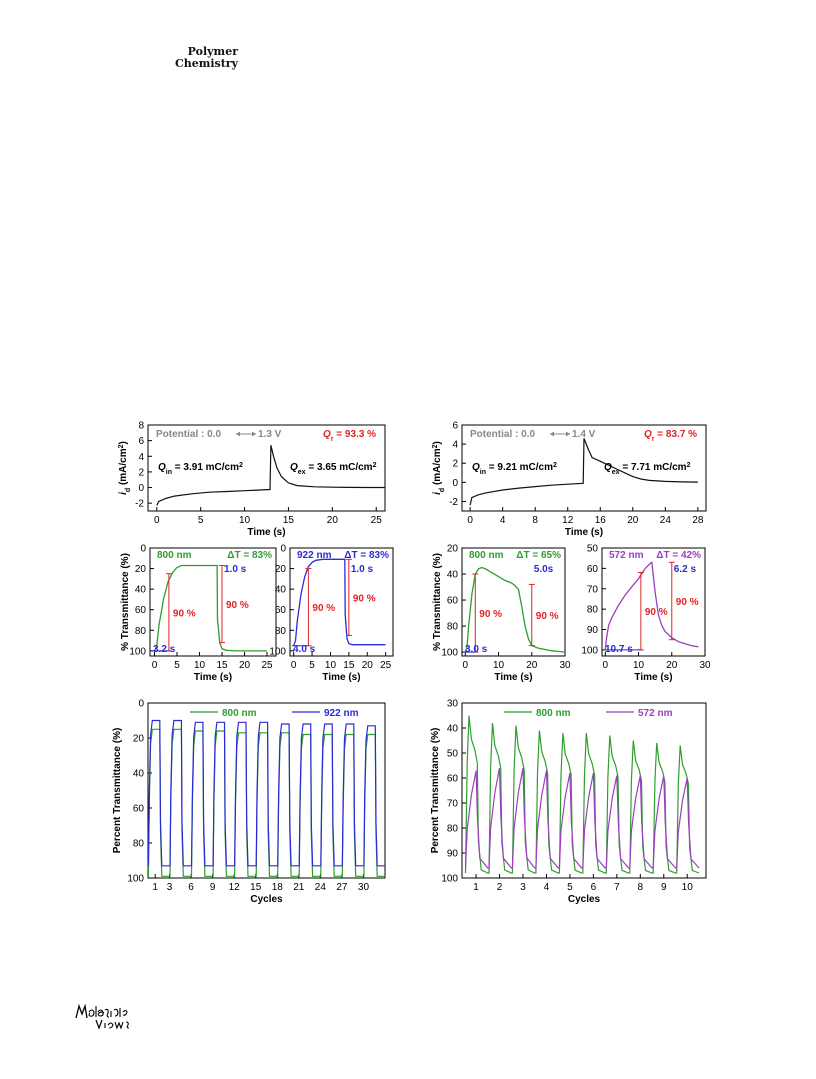 This screenshot has height=1079, width=816. Describe the element at coordinates (476, 467) in the screenshot. I see `cv-right-qin-label-part: Q` at that location.